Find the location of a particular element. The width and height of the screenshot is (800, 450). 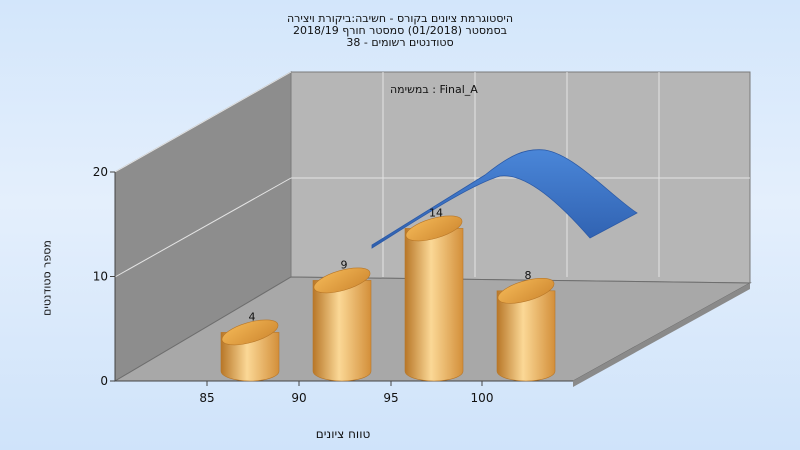

x-tick-label: 100 is located at coordinates (482, 398).